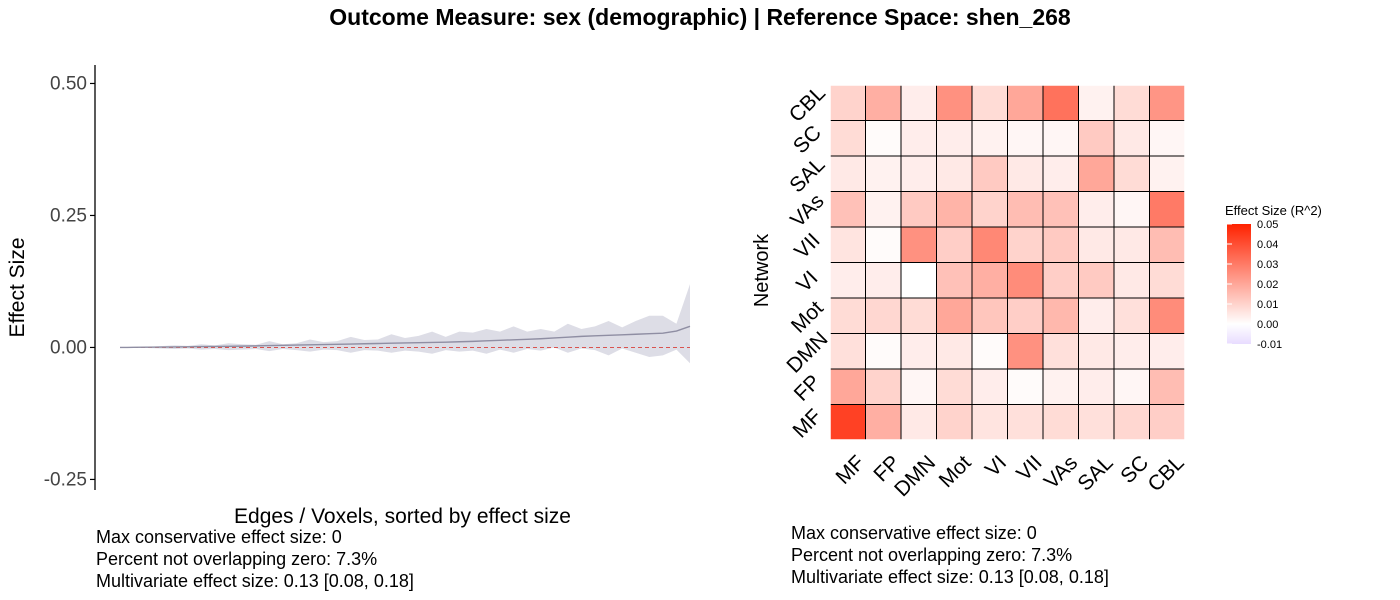  I want to click on heatmap-col-label: VAs, so click(1061, 472).